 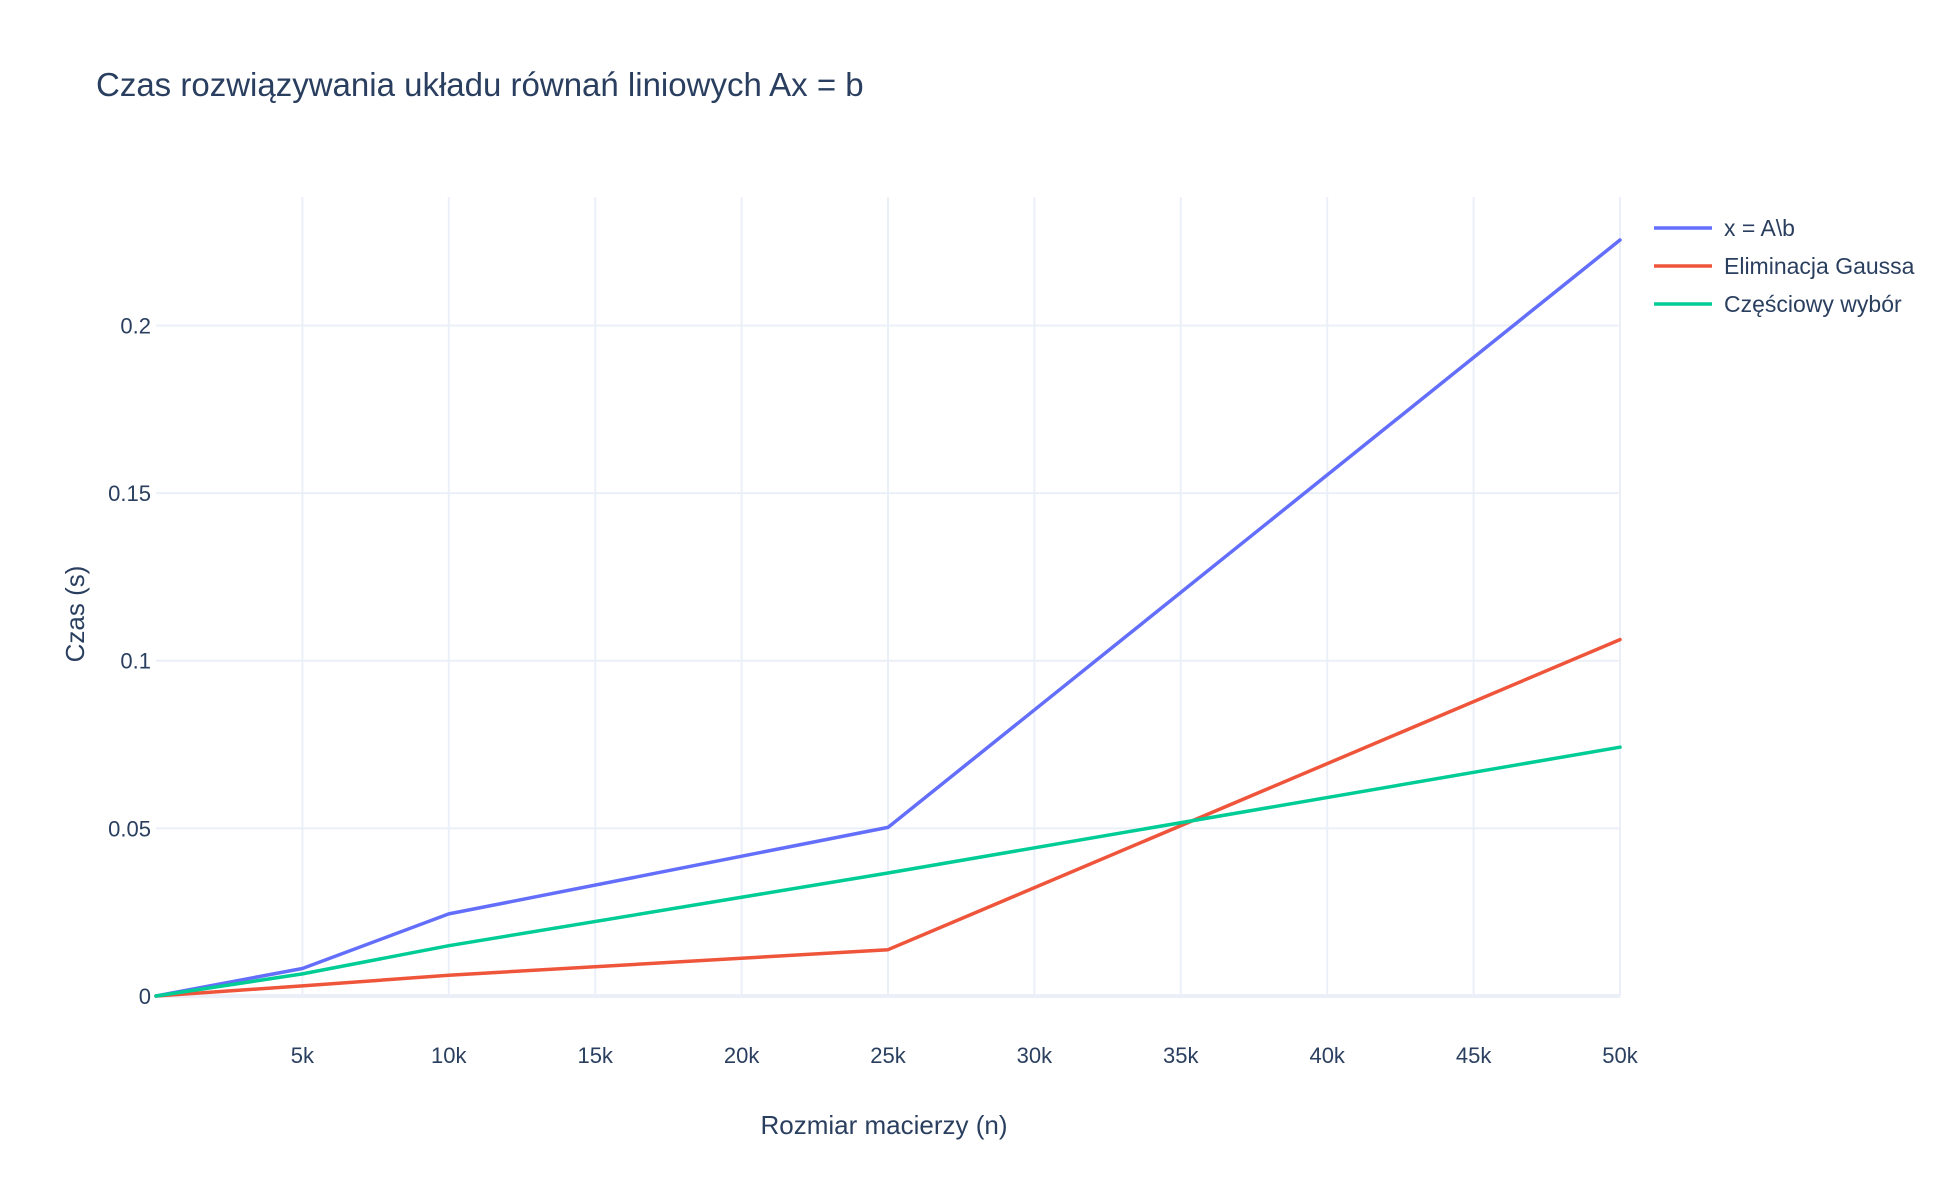 I want to click on x-tick-label: 15k, so click(x=595, y=1055).